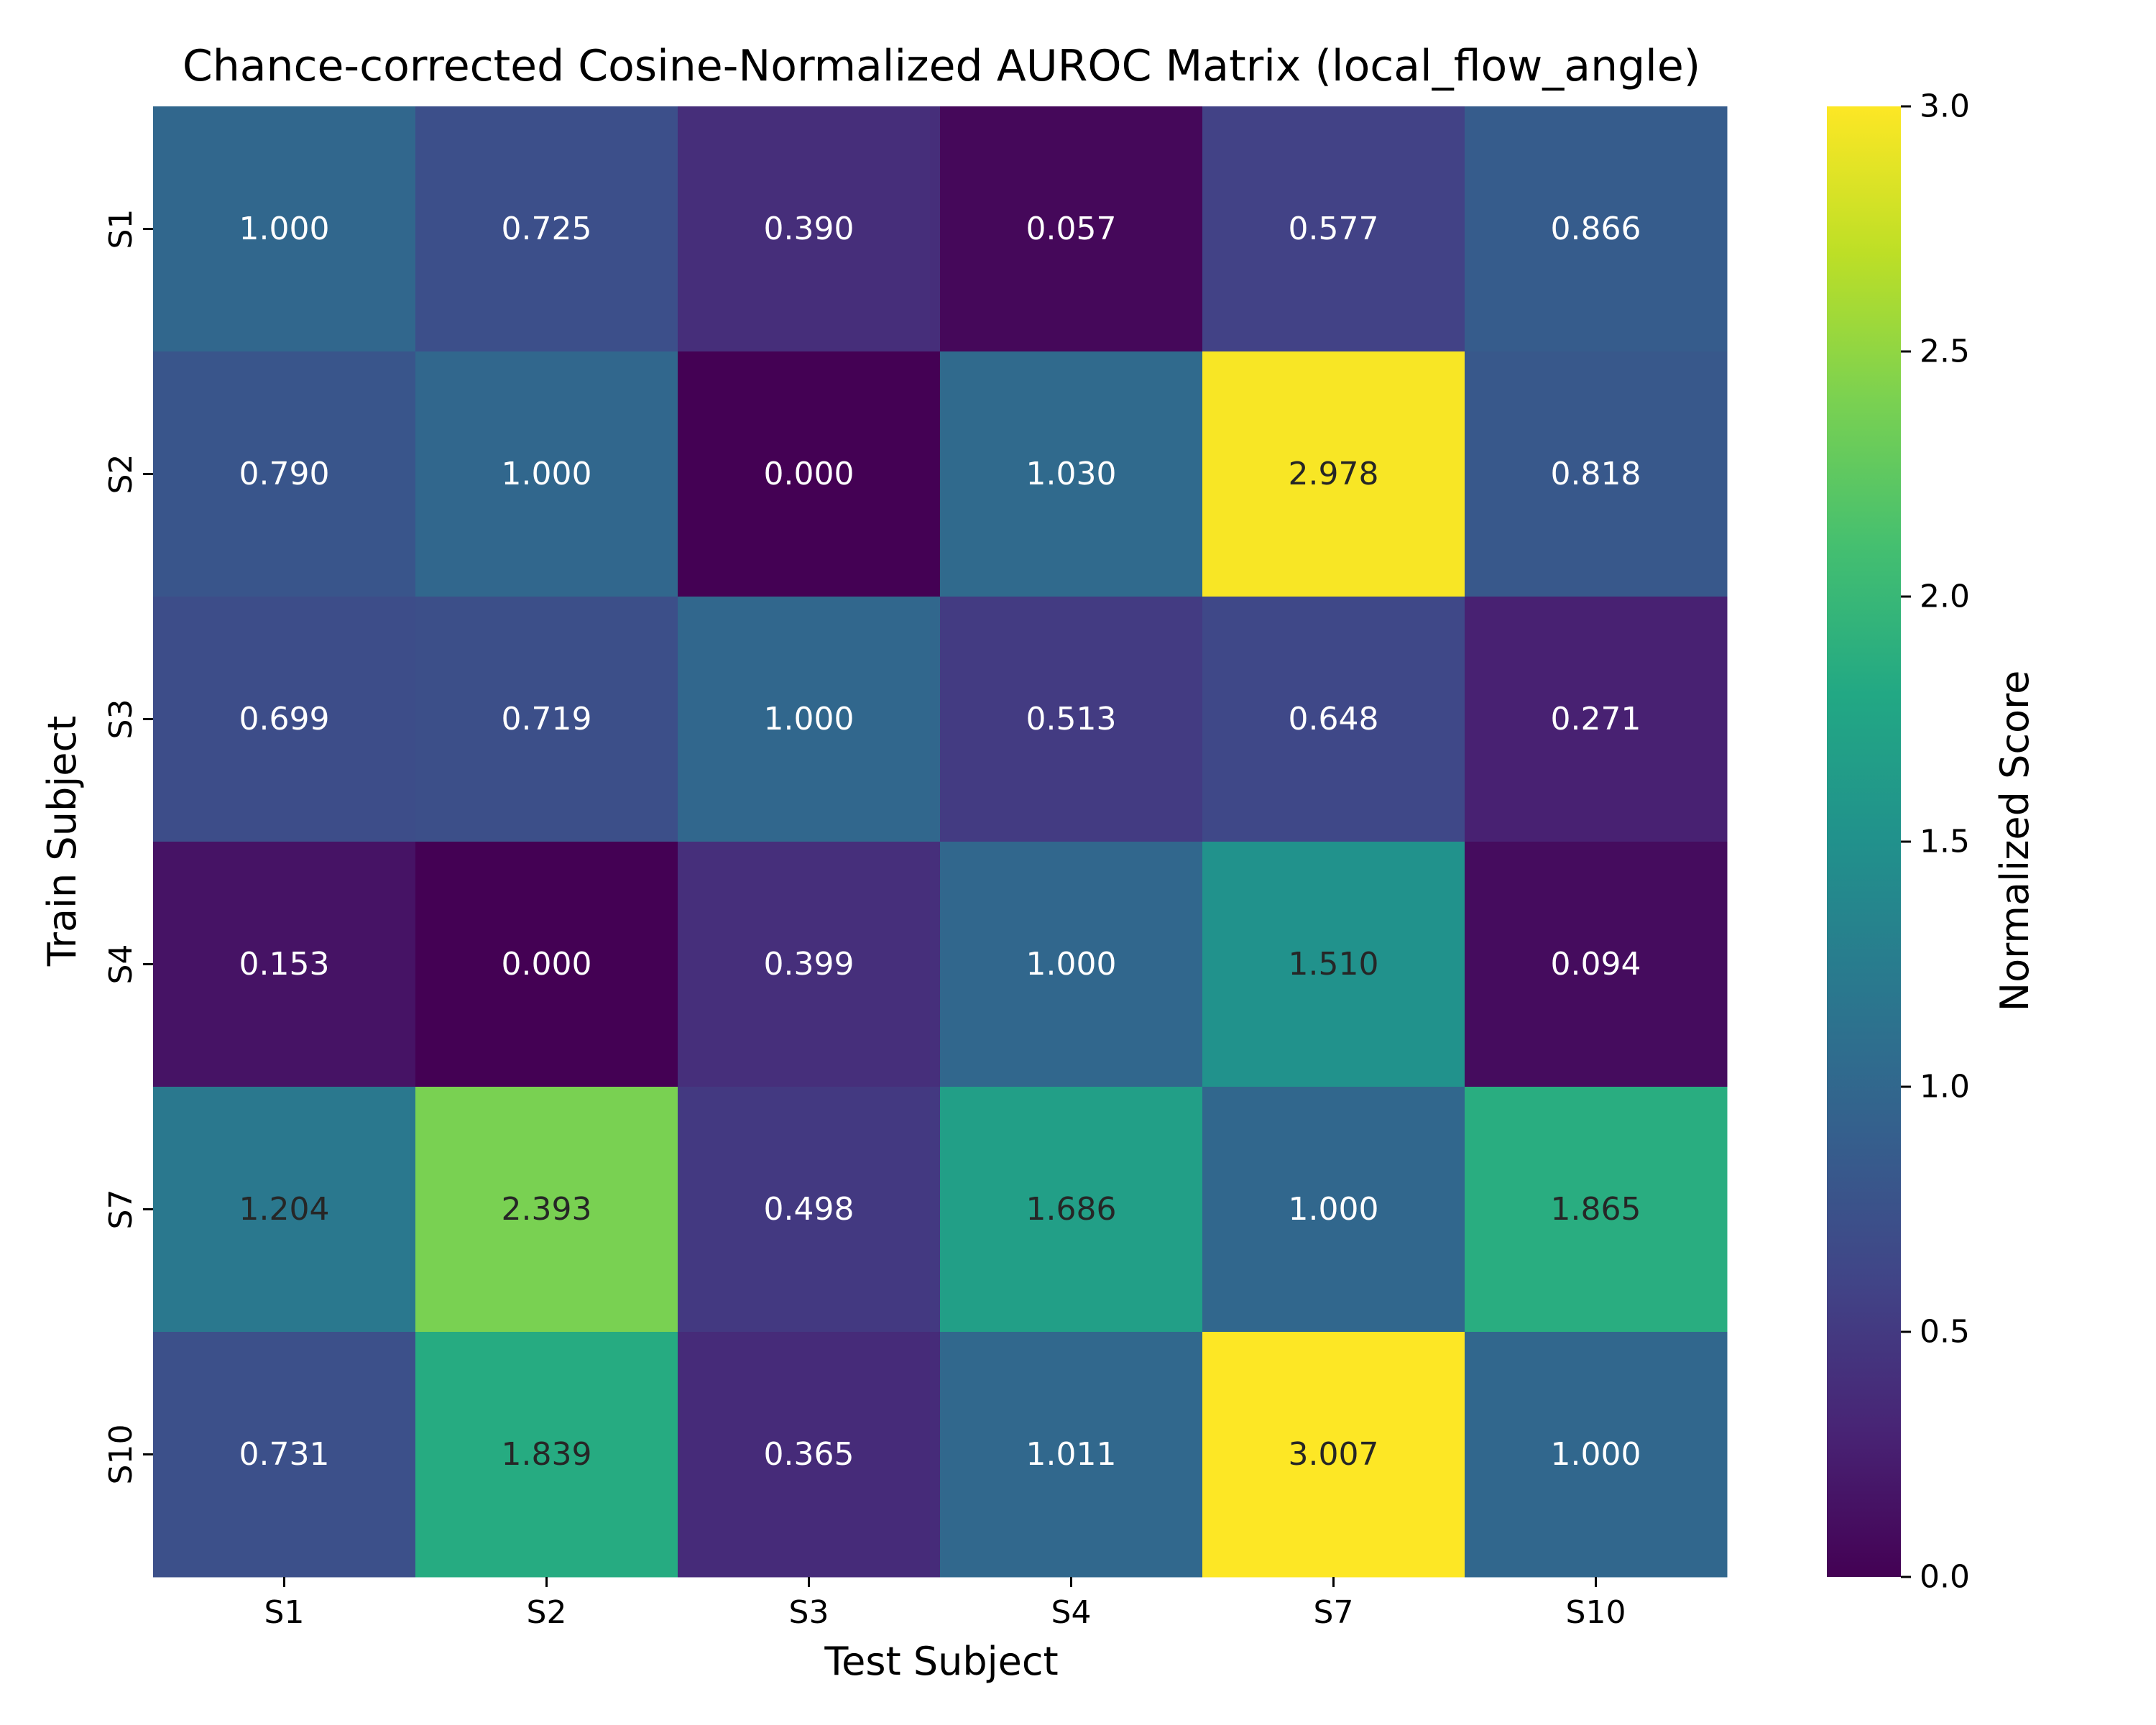 The image size is (2156, 1725). Describe the element at coordinates (1596, 1612) in the screenshot. I see `x-tick-label: S10` at that location.